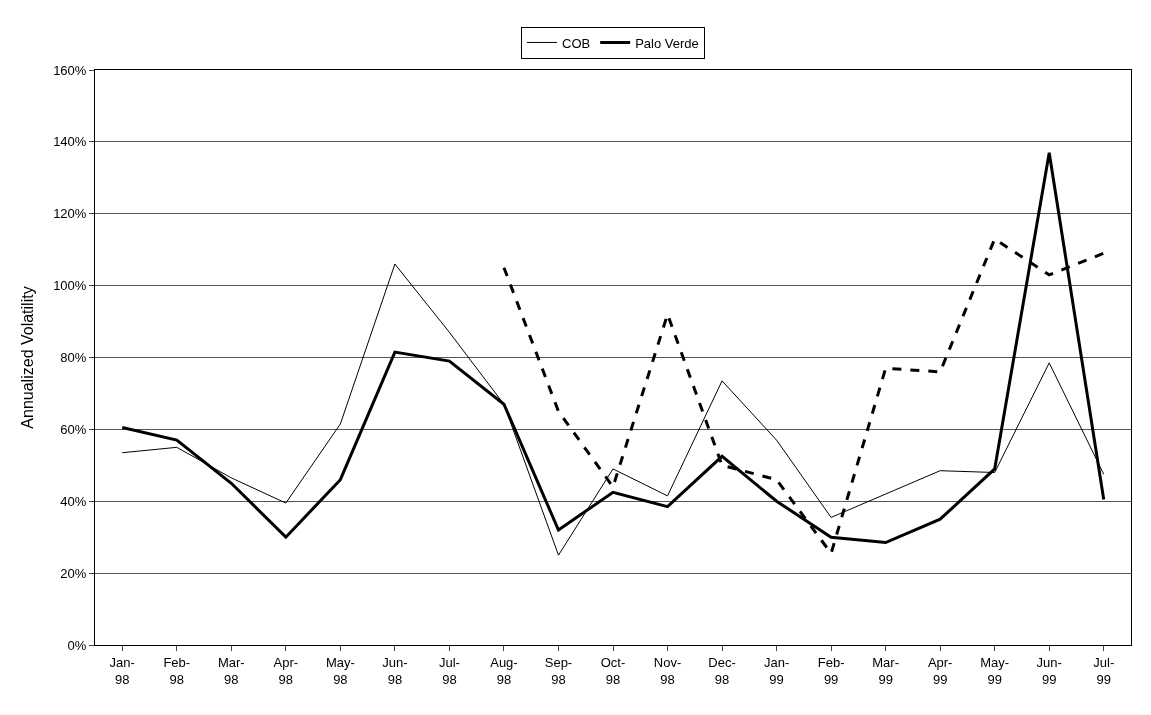 The image size is (1151, 715). What do you see at coordinates (449, 670) in the screenshot?
I see `x-tick-label: Jul- 98` at bounding box center [449, 670].